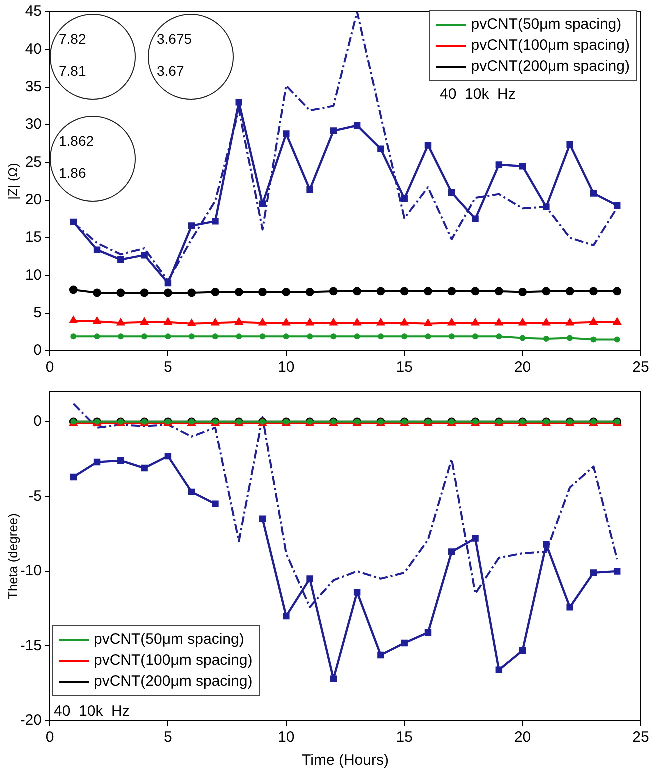 This screenshot has height=772, width=669. Describe the element at coordinates (72, 71) in the screenshot. I see `annotation: 7.81` at that location.